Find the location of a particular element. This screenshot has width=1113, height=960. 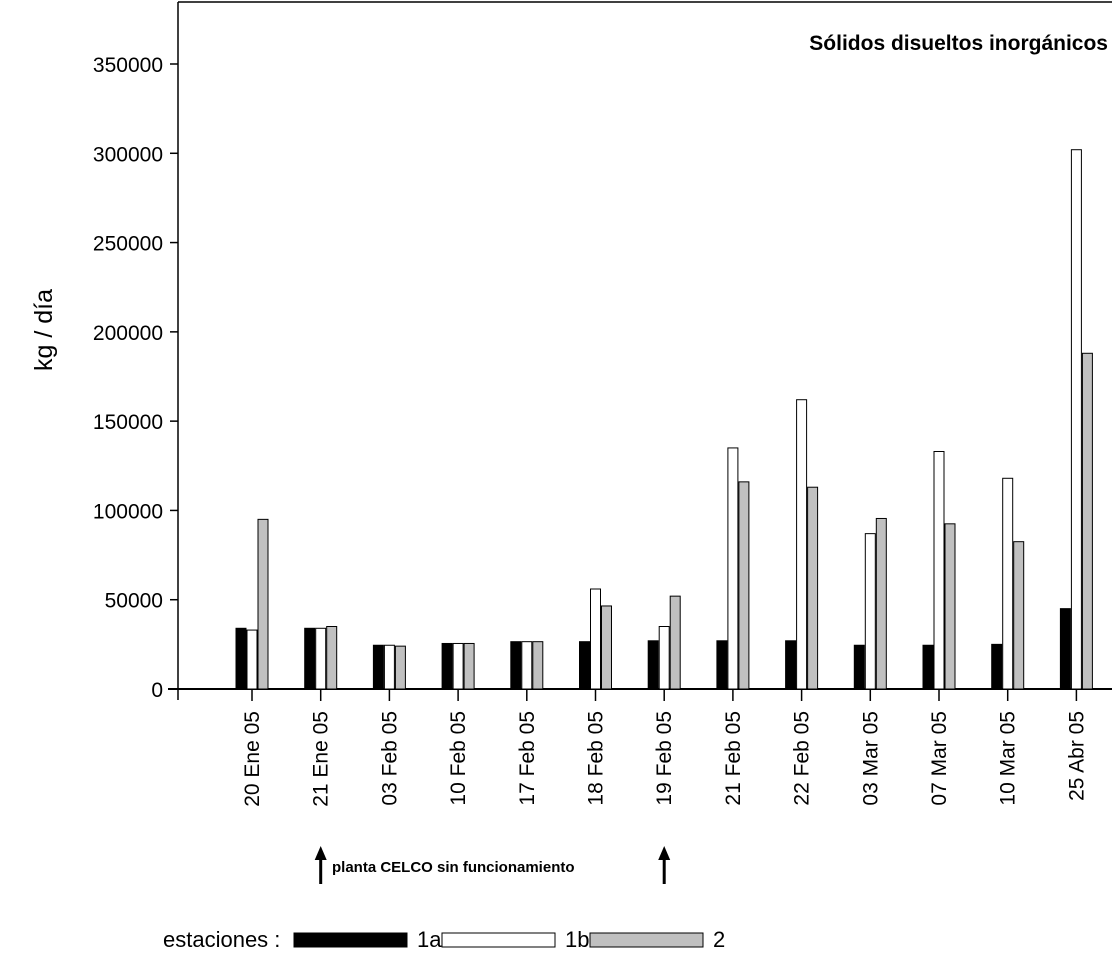

x-tick-label: 22 Feb 05 is located at coordinates (802, 758).